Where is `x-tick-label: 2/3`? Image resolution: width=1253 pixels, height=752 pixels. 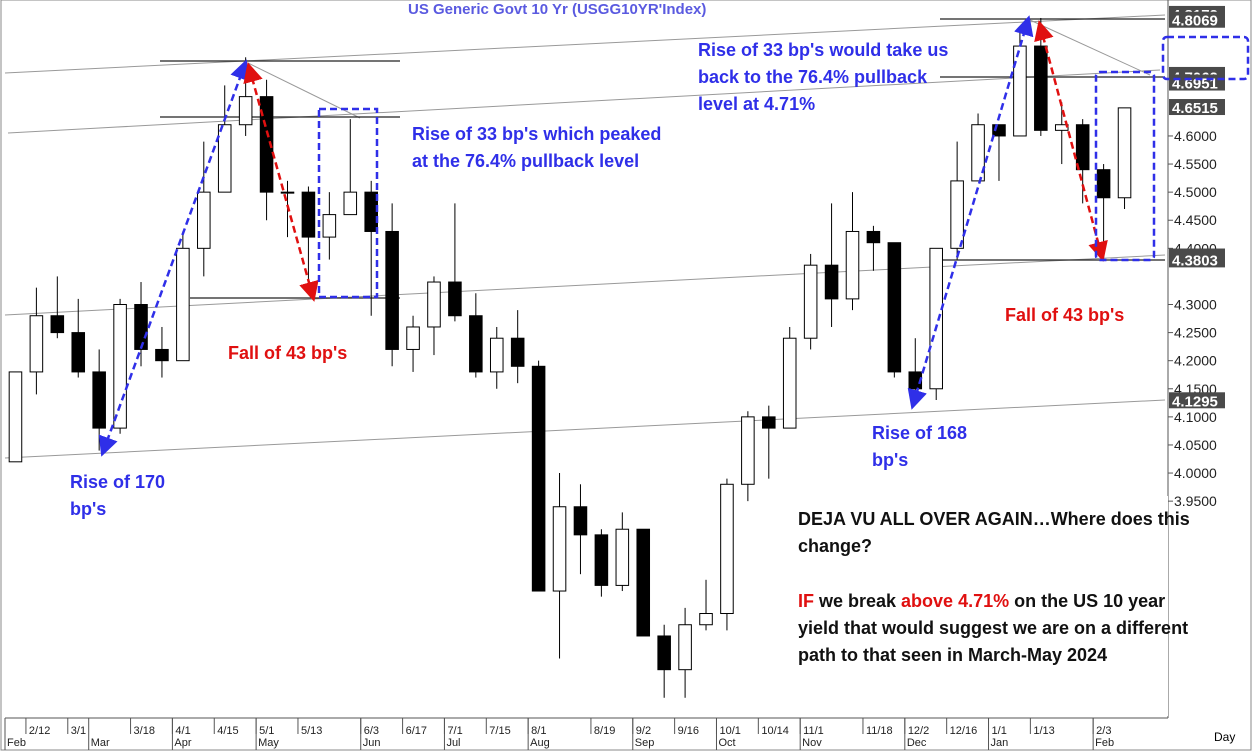
x-tick-label: 2/3 is located at coordinates (1103, 731).